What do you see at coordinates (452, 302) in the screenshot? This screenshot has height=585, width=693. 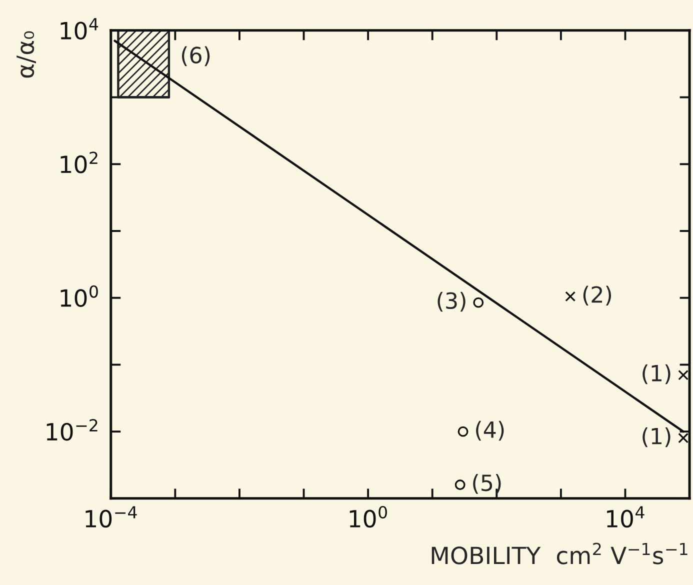 I see `annotation: (3)` at bounding box center [452, 302].